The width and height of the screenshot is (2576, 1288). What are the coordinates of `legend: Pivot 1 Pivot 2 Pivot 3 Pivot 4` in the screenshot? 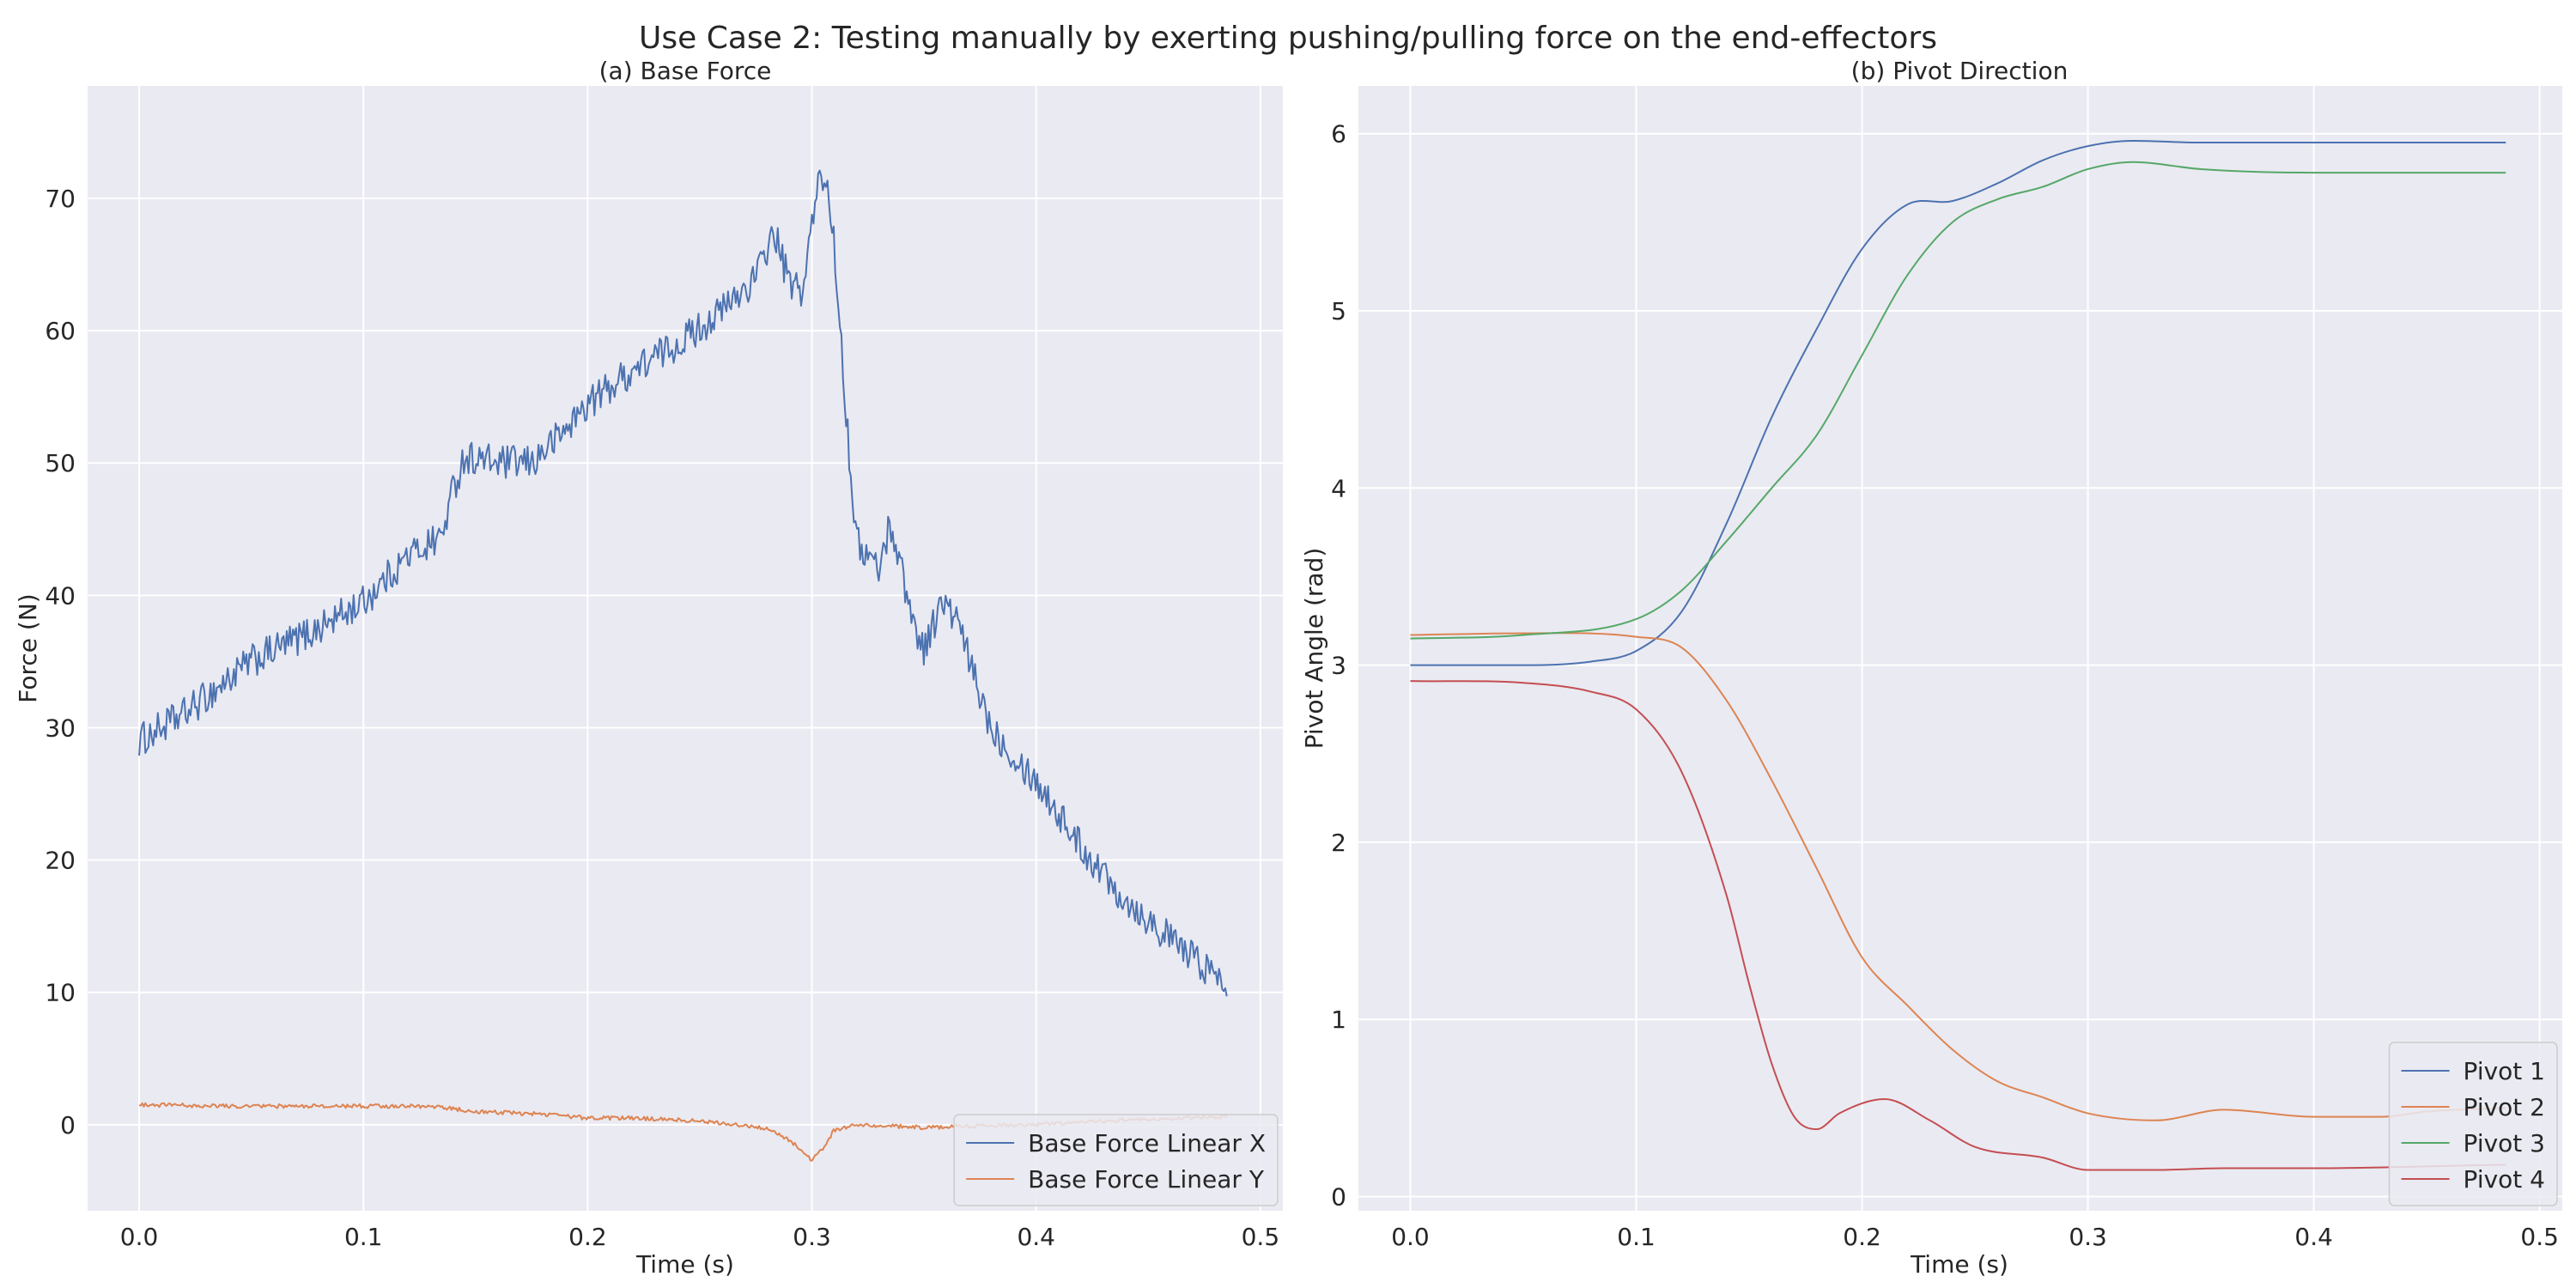 It's located at (2473, 1124).